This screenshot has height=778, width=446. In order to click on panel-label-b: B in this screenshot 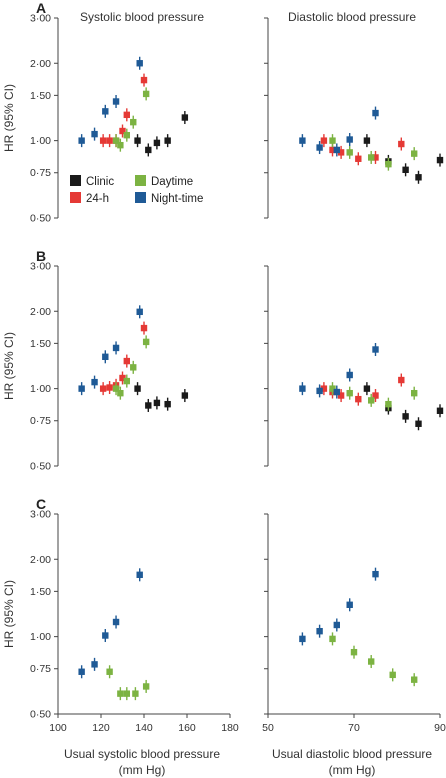, I will do `click(41, 256)`.